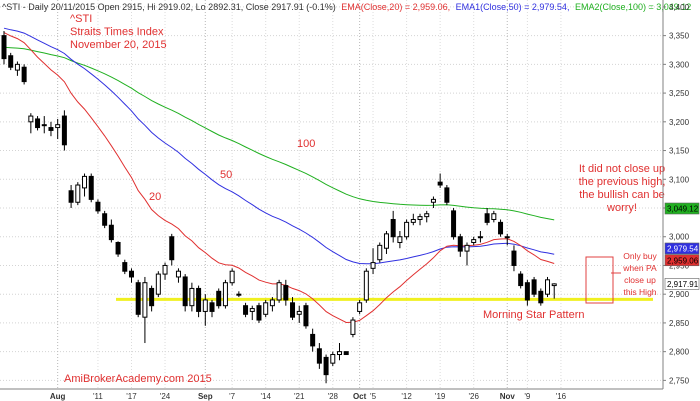  Describe the element at coordinates (679, 323) in the screenshot. I see `y-tick-label: 2,850` at that location.